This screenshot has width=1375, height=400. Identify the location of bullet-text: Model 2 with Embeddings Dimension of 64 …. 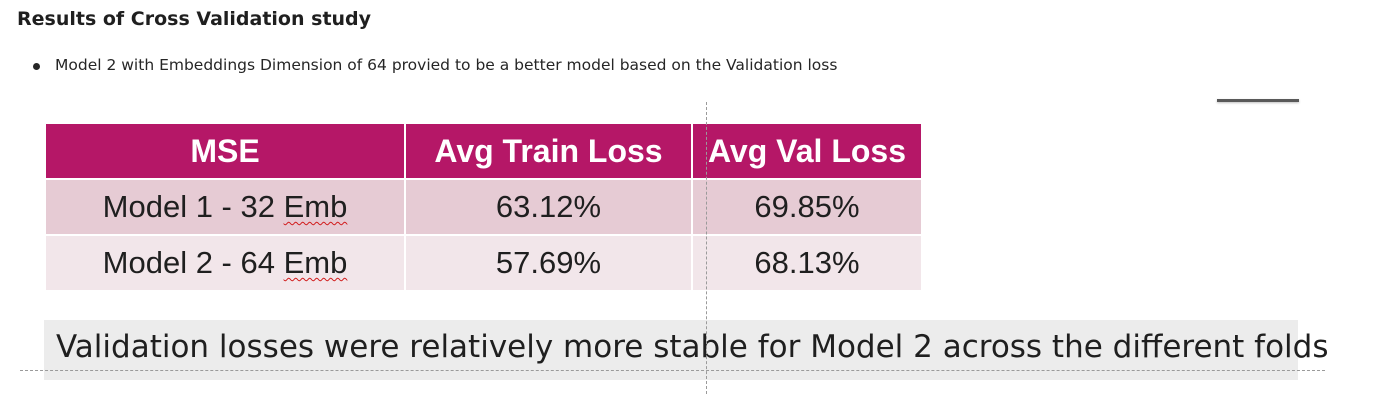
(446, 65).